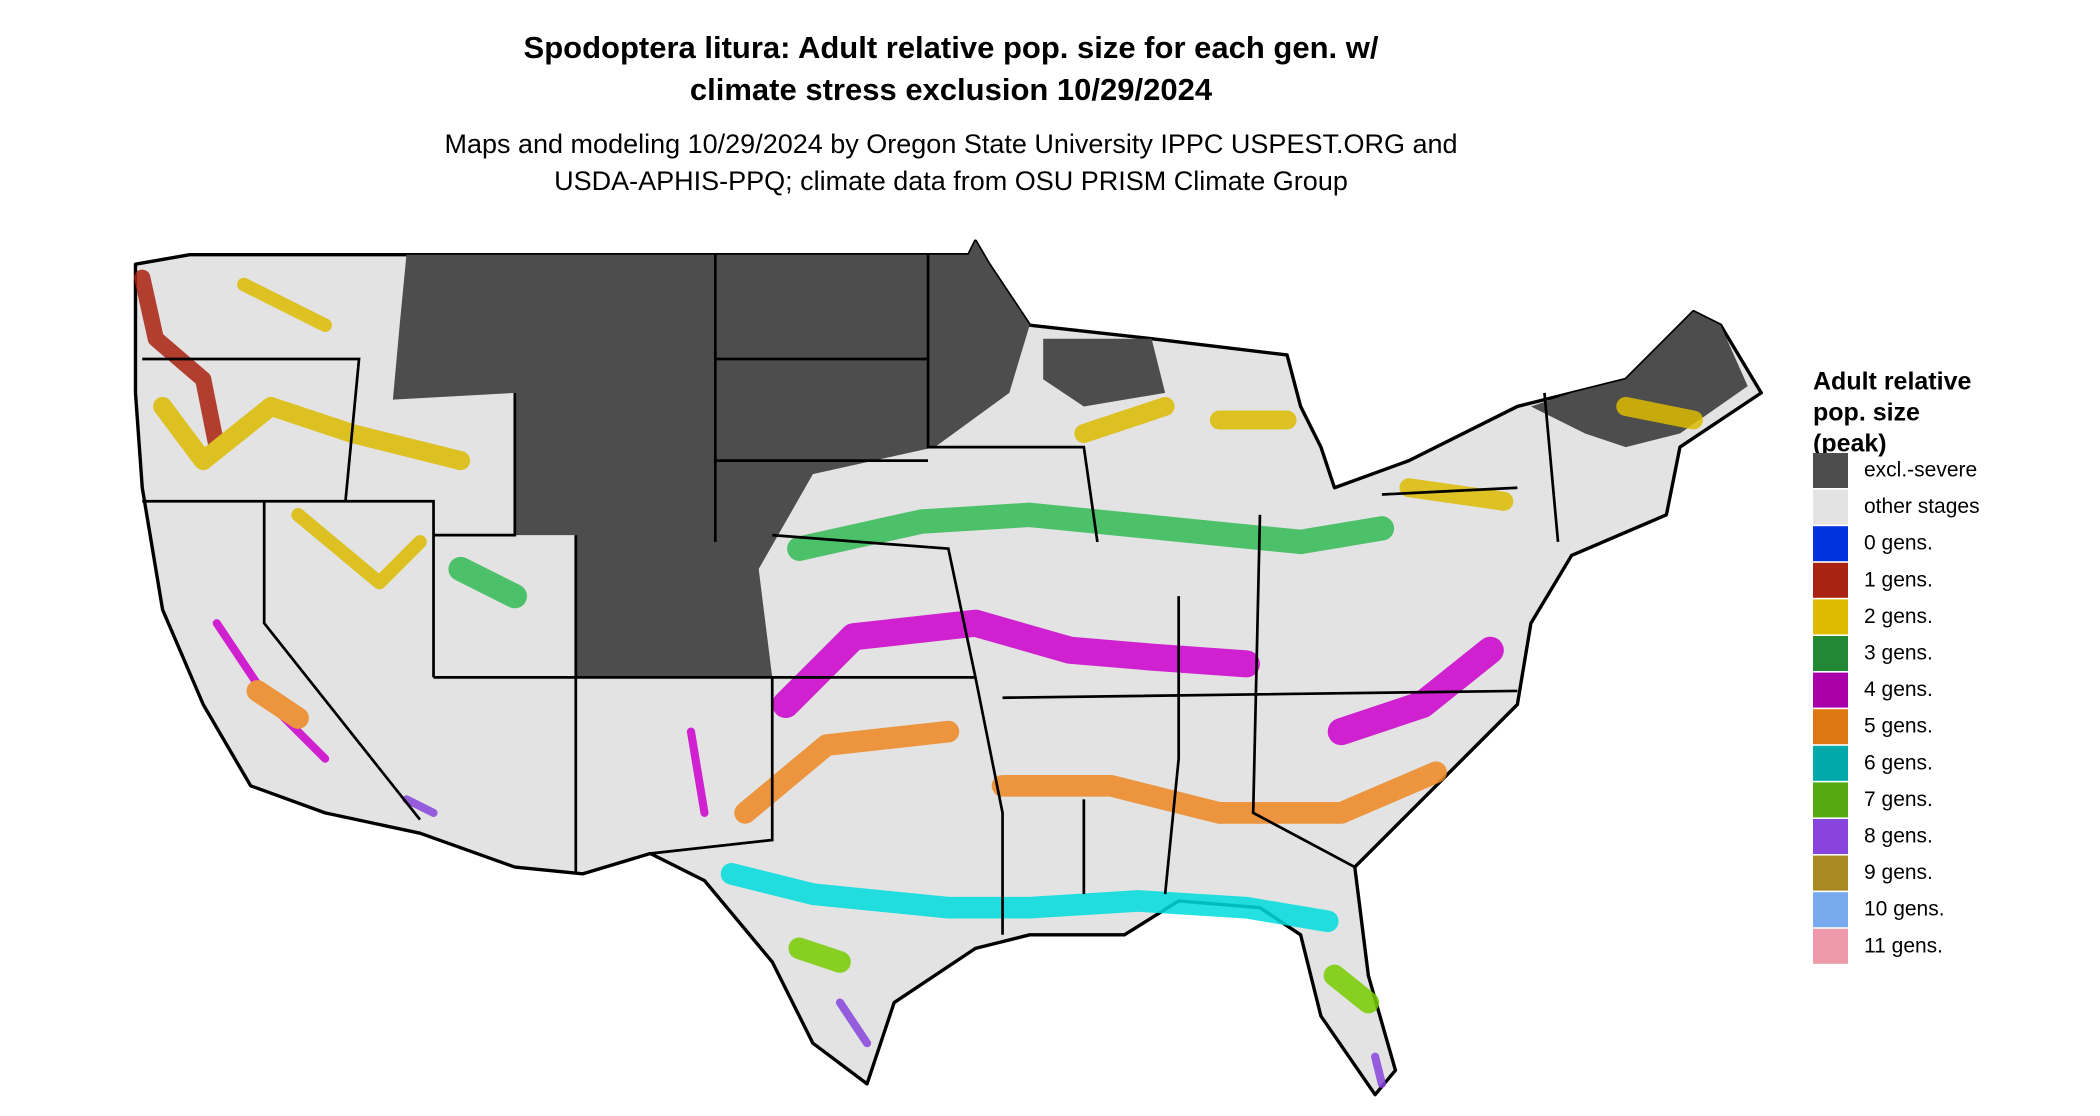  Describe the element at coordinates (1904, 909) in the screenshot. I see `legend-label: 10 gens.` at that location.